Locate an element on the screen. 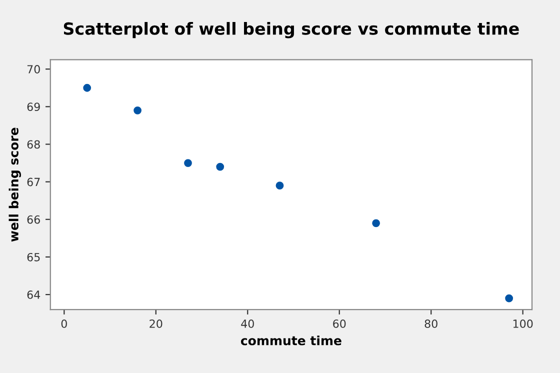 This screenshot has width=560, height=373. chart-title: Scatterplot of well being score vs commute time is located at coordinates (291, 30).